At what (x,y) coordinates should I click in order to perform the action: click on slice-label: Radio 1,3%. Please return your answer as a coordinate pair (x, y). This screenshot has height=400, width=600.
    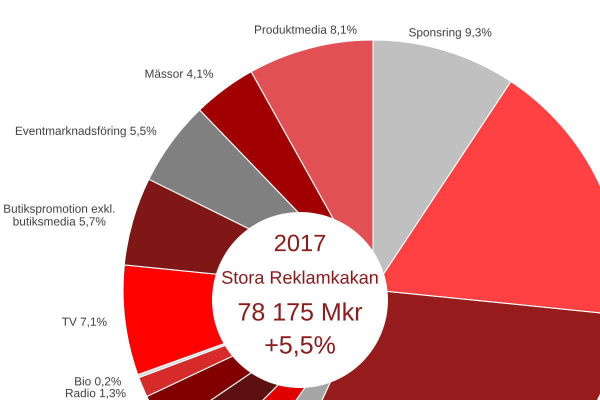
    Looking at the image, I should click on (96, 393).